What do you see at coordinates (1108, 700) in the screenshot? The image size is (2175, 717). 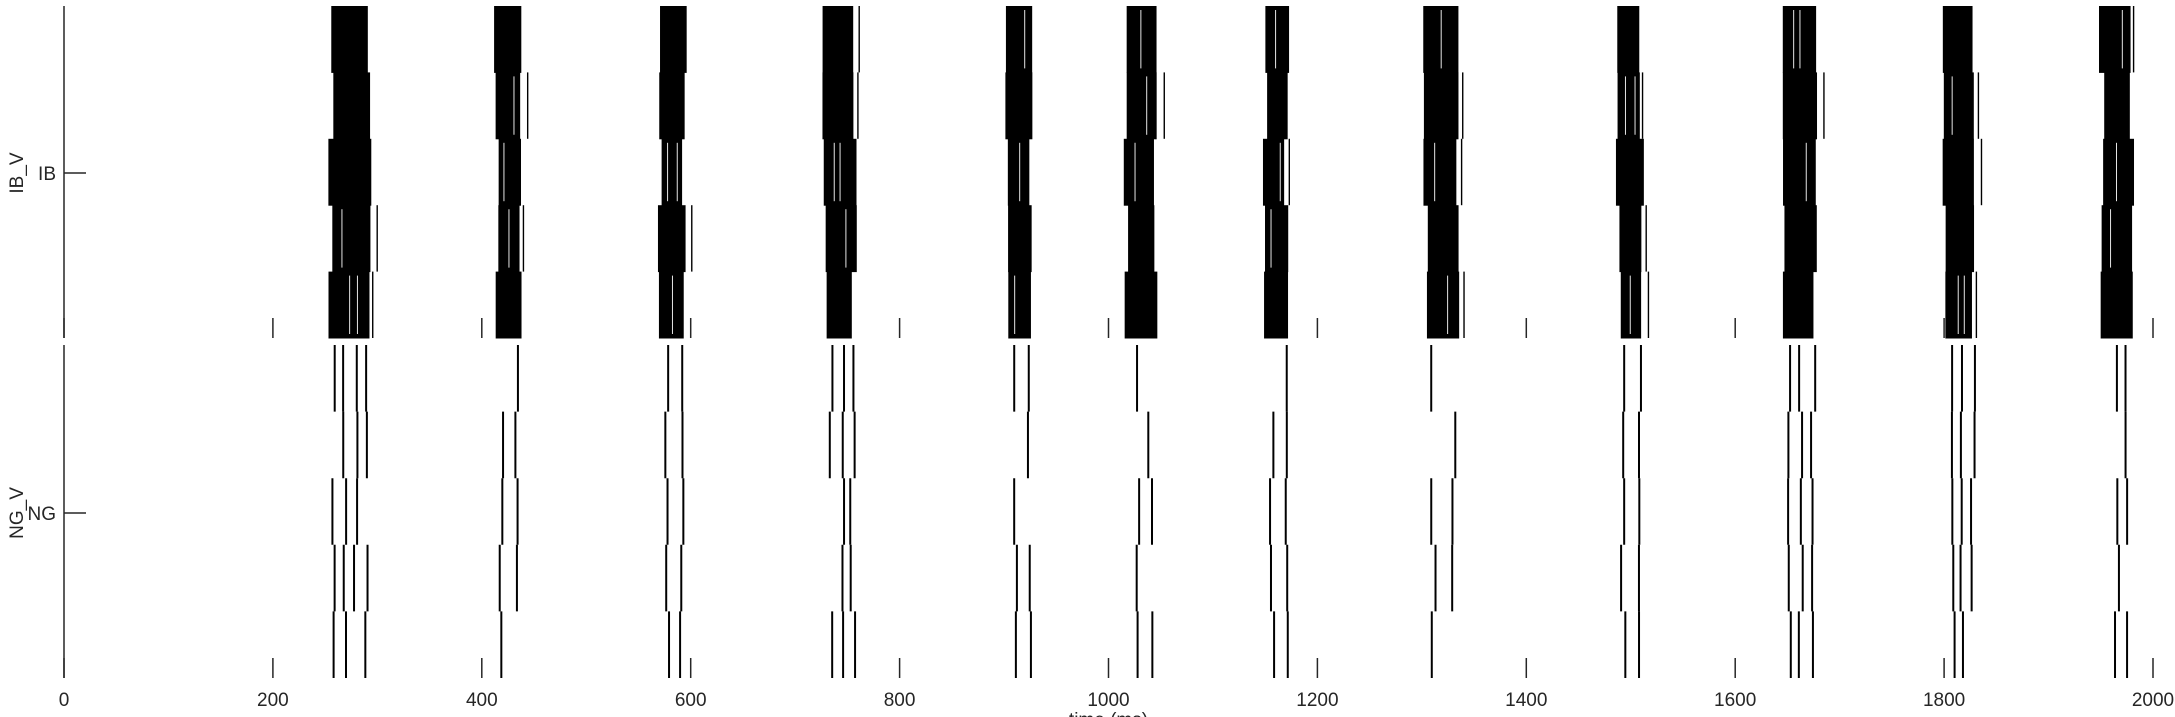 I see `x-tick-label: 1000` at bounding box center [1108, 700].